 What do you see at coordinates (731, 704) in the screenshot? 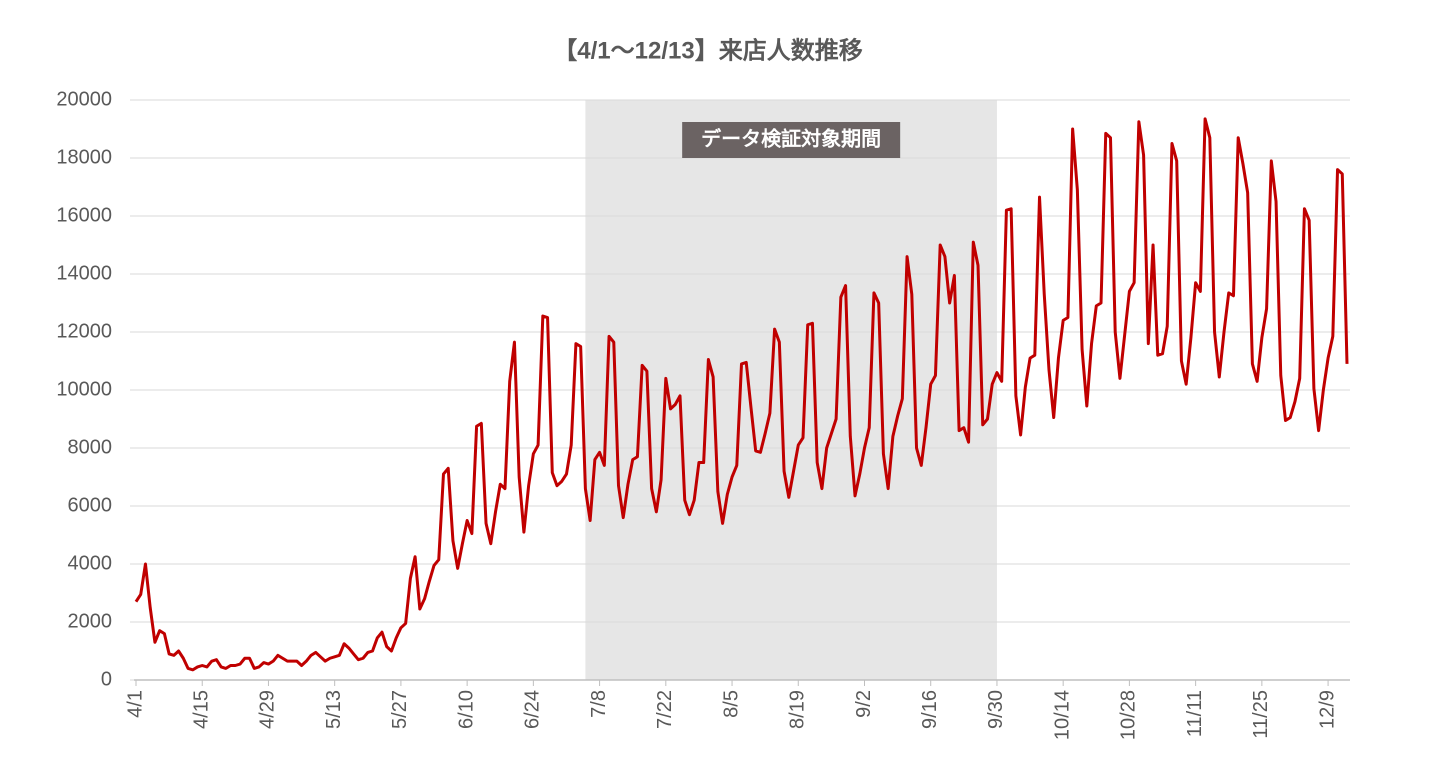
I see `x-tick-label: 8/5` at bounding box center [731, 704].